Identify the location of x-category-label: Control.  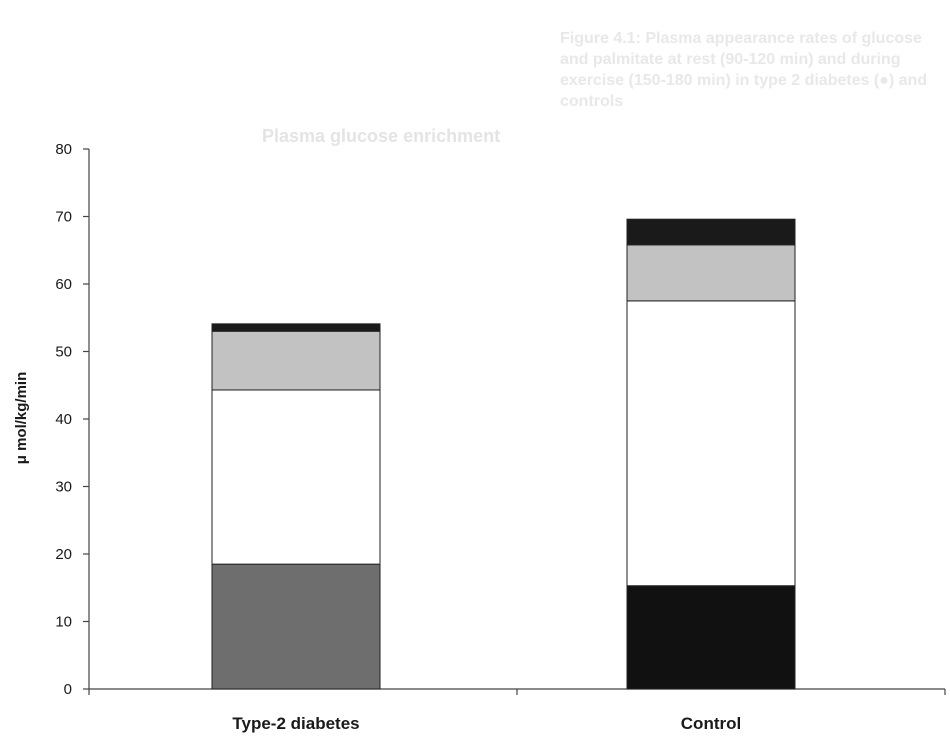
(711, 723).